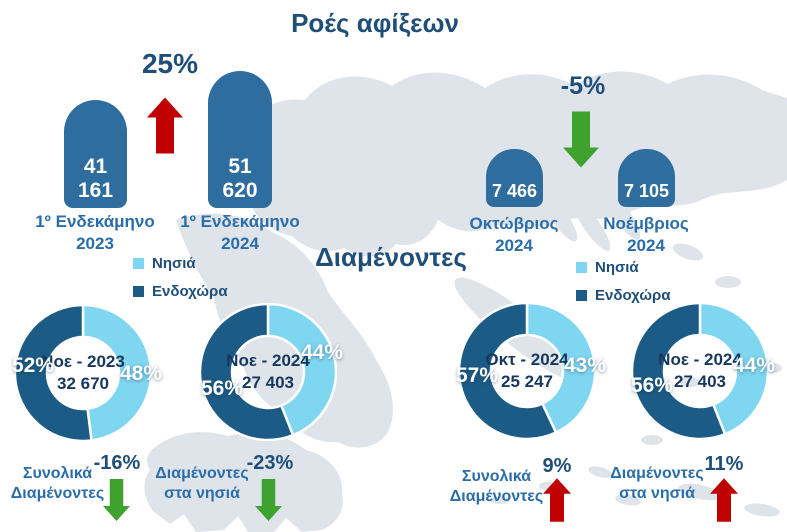 The width and height of the screenshot is (787, 532). Describe the element at coordinates (240, 178) in the screenshot. I see `bar-value: 51 620` at that location.